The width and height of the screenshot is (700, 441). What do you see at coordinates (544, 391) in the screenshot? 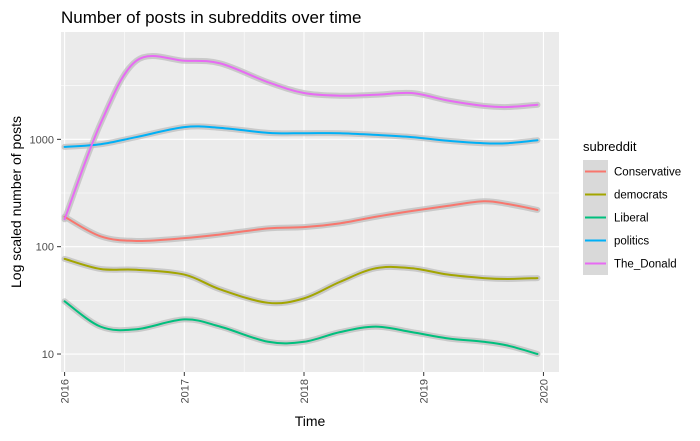
I see `x-tick-label: 2020` at bounding box center [544, 391].